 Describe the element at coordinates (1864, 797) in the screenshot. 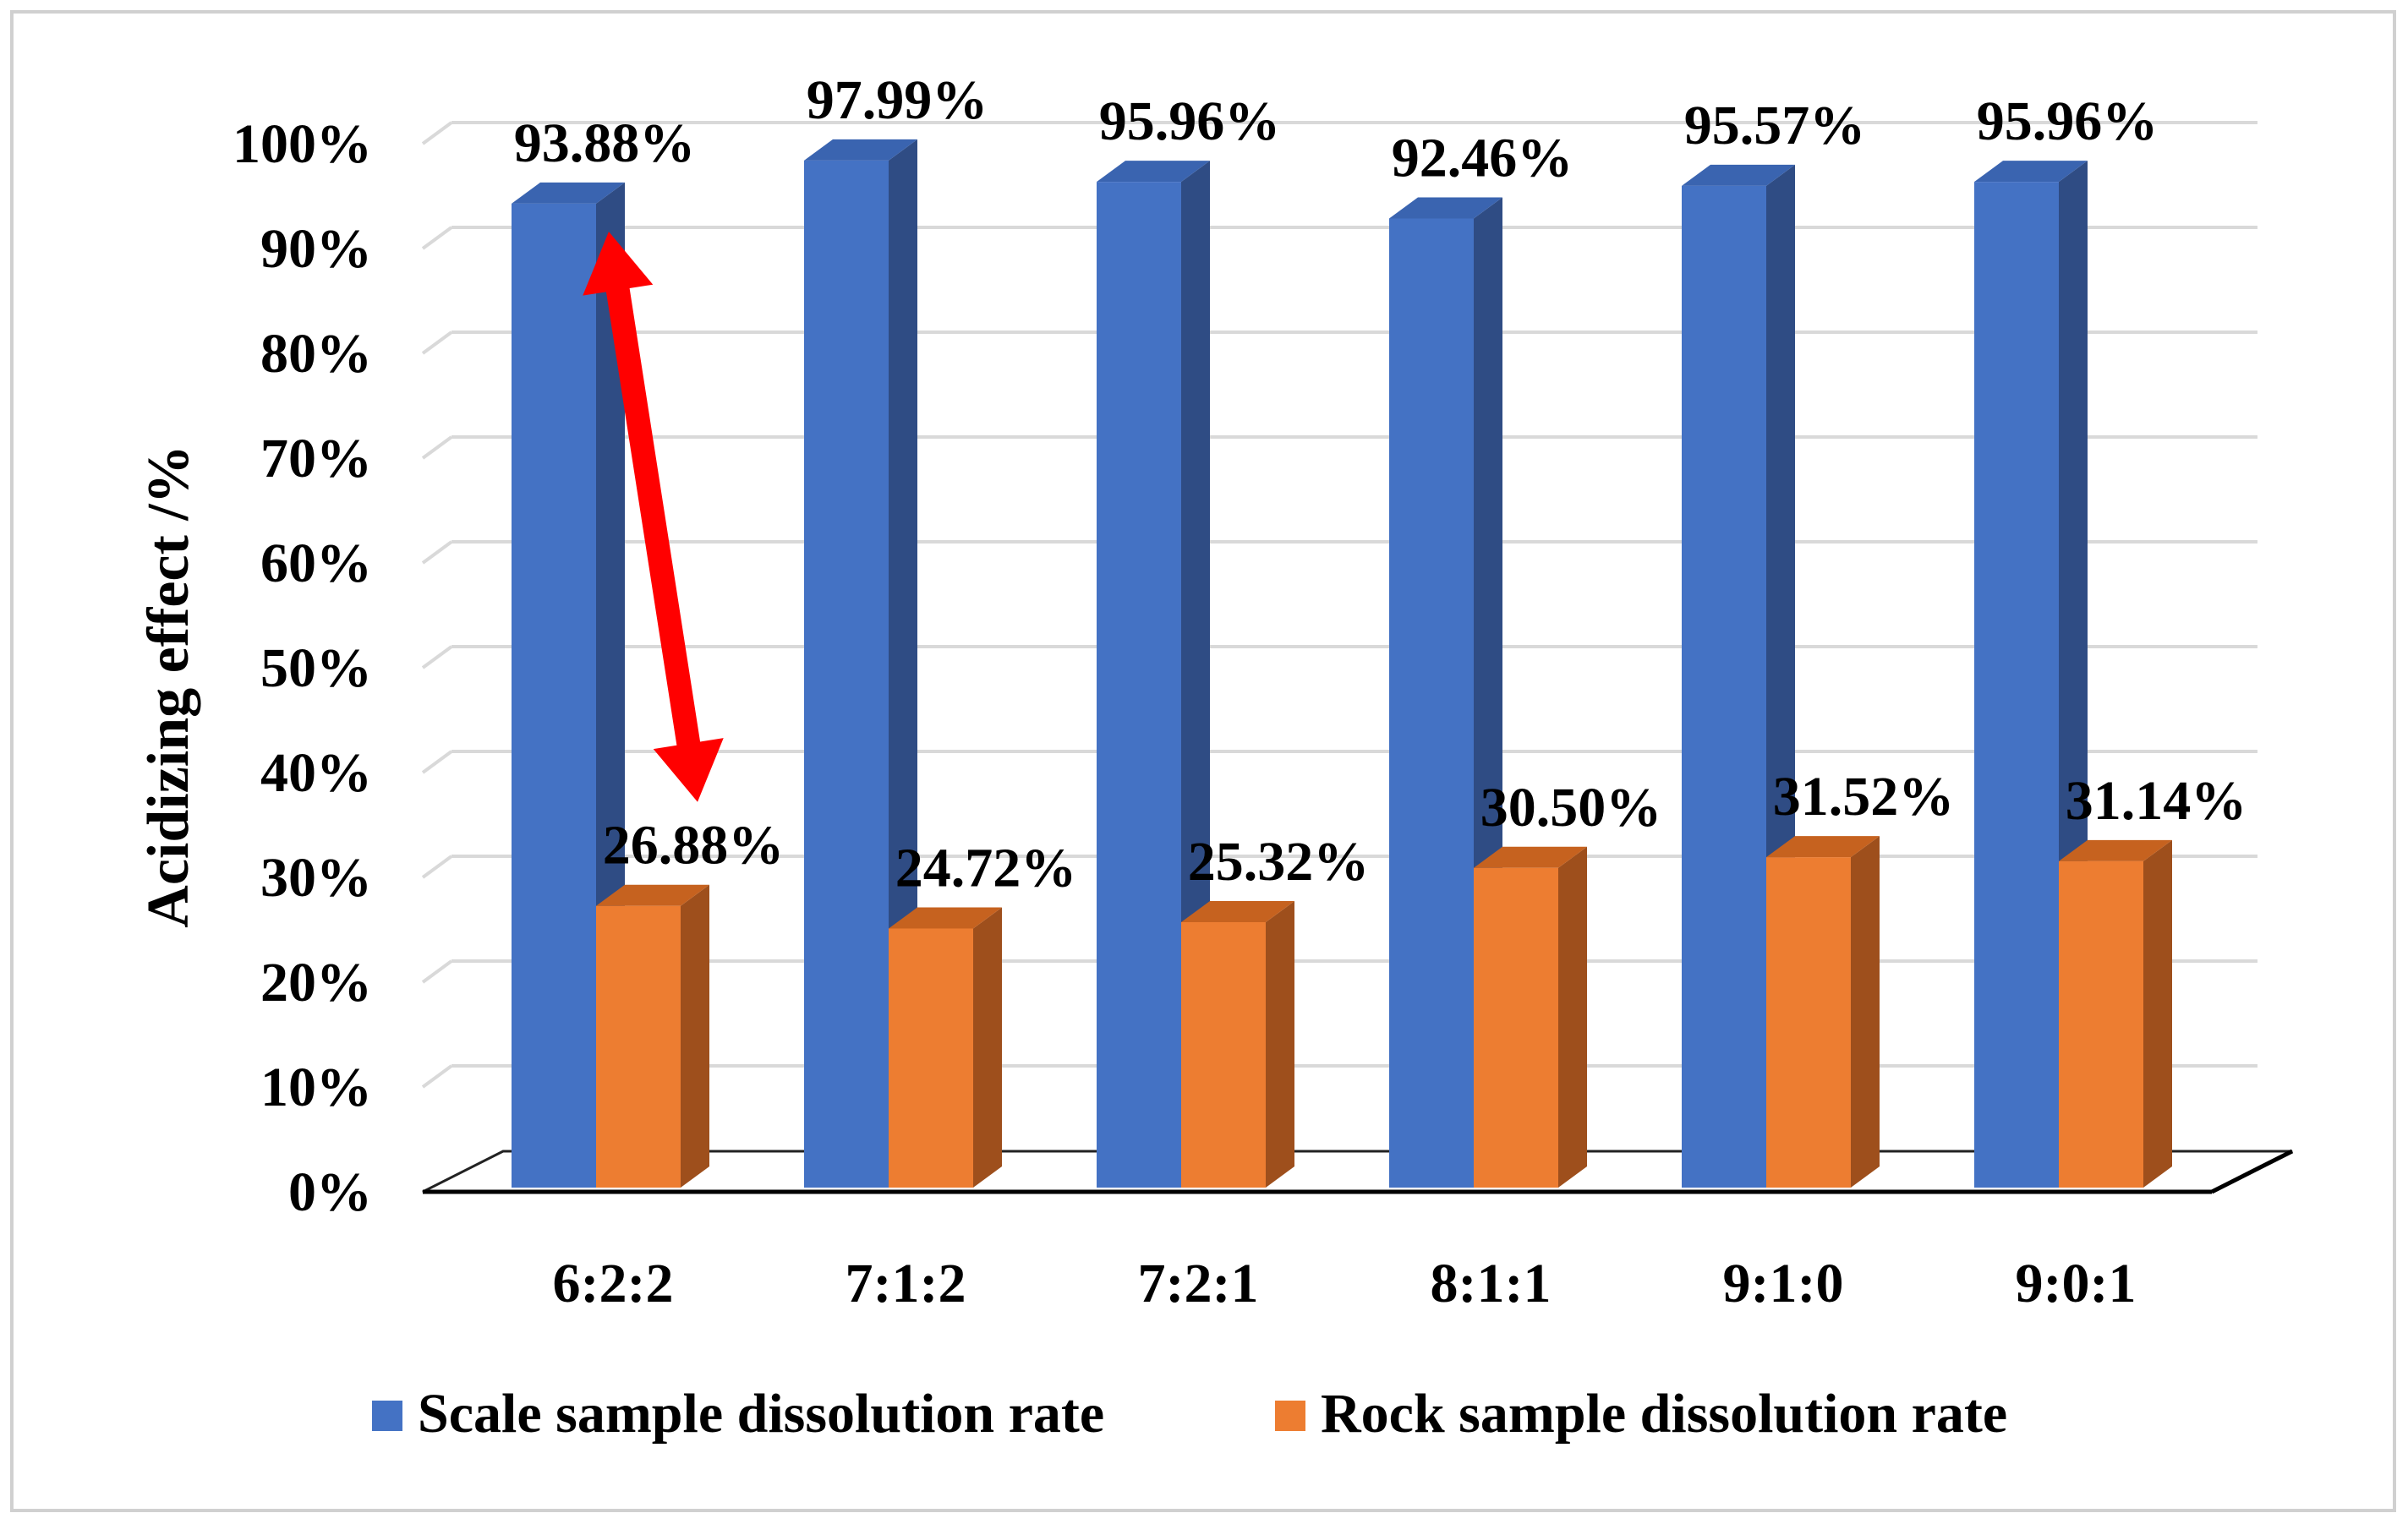

I see `rock-data-label: 31.52%` at that location.